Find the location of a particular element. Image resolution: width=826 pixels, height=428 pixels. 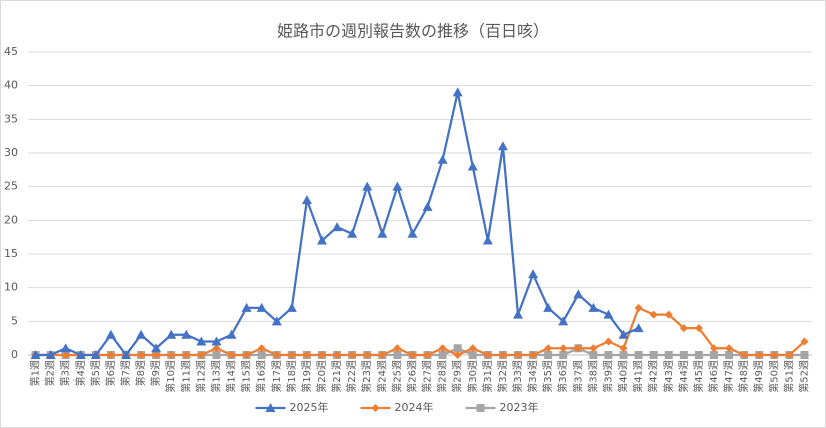

x-tick-label: 第44週 is located at coordinates (683, 376).